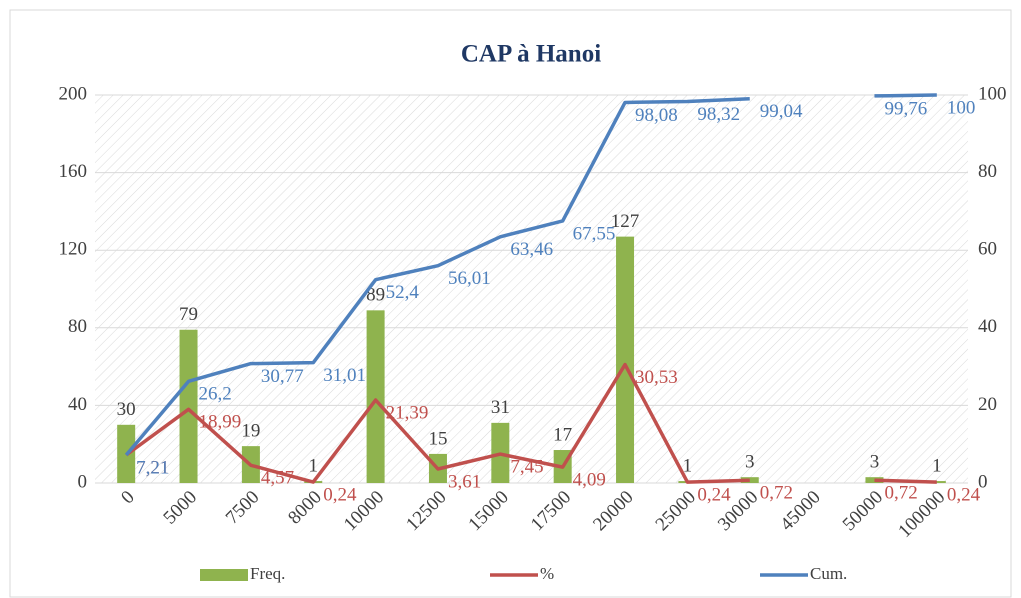 The width and height of the screenshot is (1021, 598). I want to click on y-tick-label: 200, so click(73, 93).